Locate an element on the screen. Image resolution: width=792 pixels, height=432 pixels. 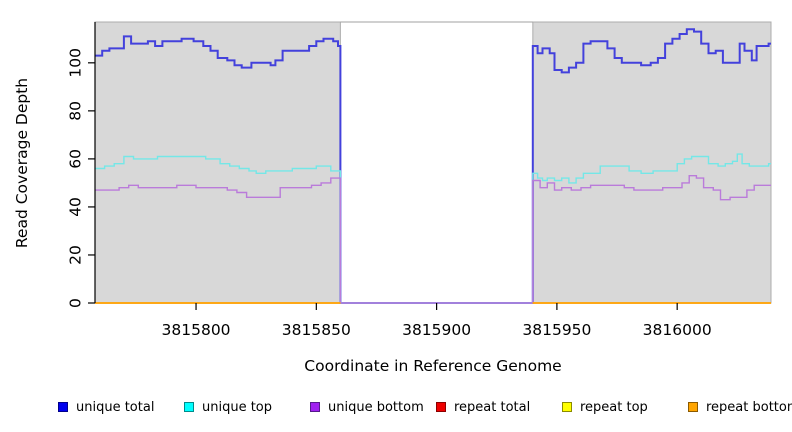
x-tick-label: 3815850 is located at coordinates (316, 330).